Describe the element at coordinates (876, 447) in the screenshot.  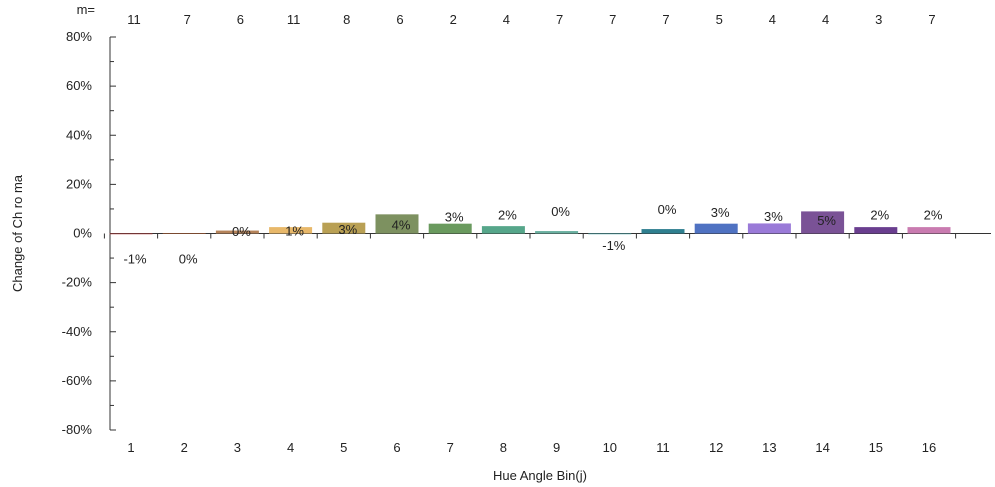
I see `x-tick-label: 15` at that location.